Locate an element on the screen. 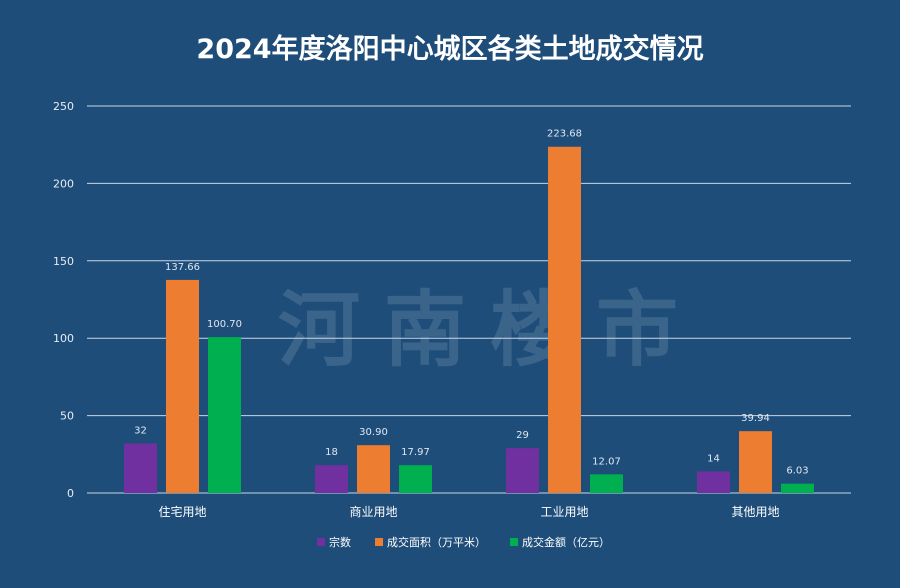  y-tick-label: 50 is located at coordinates (67, 416).